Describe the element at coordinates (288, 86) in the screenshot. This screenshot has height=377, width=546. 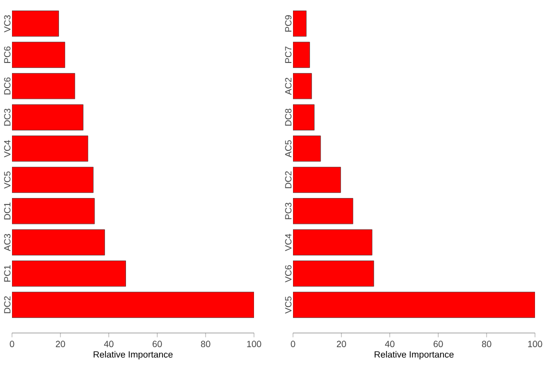
I see `y-tick-label: AC2` at that location.